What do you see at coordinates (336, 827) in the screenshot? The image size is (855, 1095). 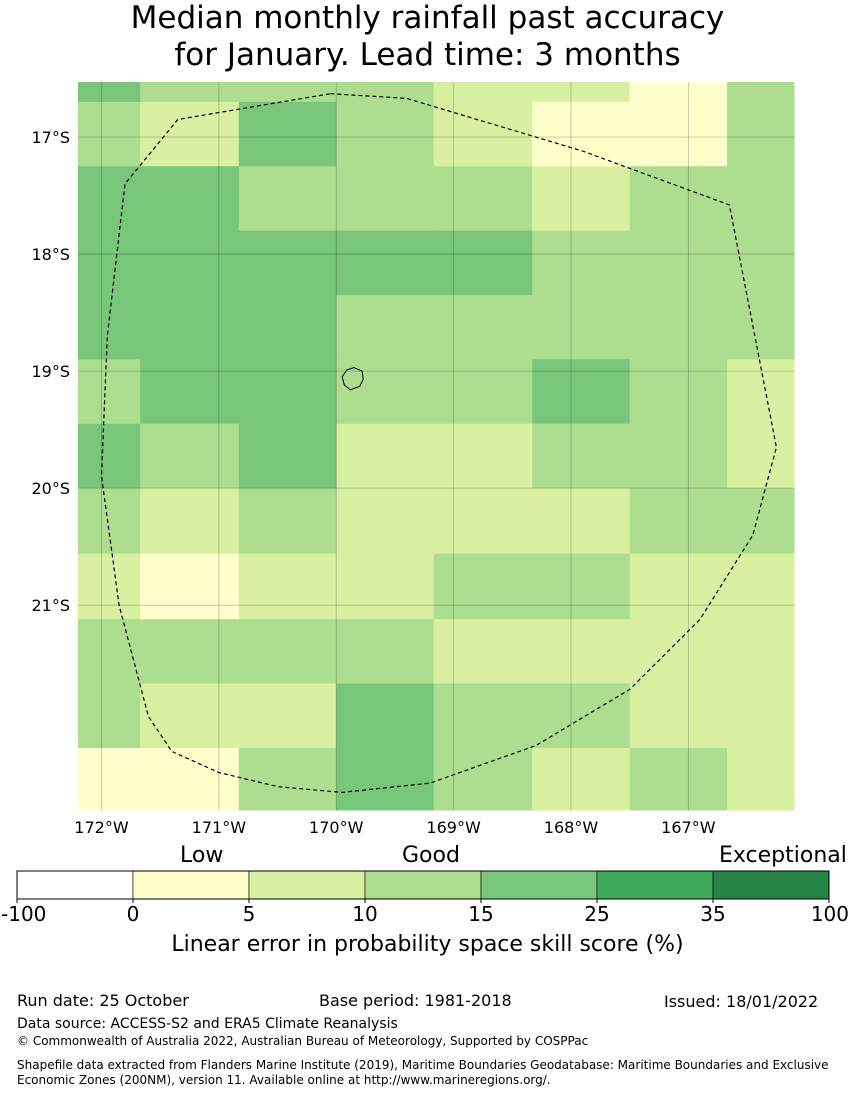 I see `lon-tick-label: 170°W` at bounding box center [336, 827].